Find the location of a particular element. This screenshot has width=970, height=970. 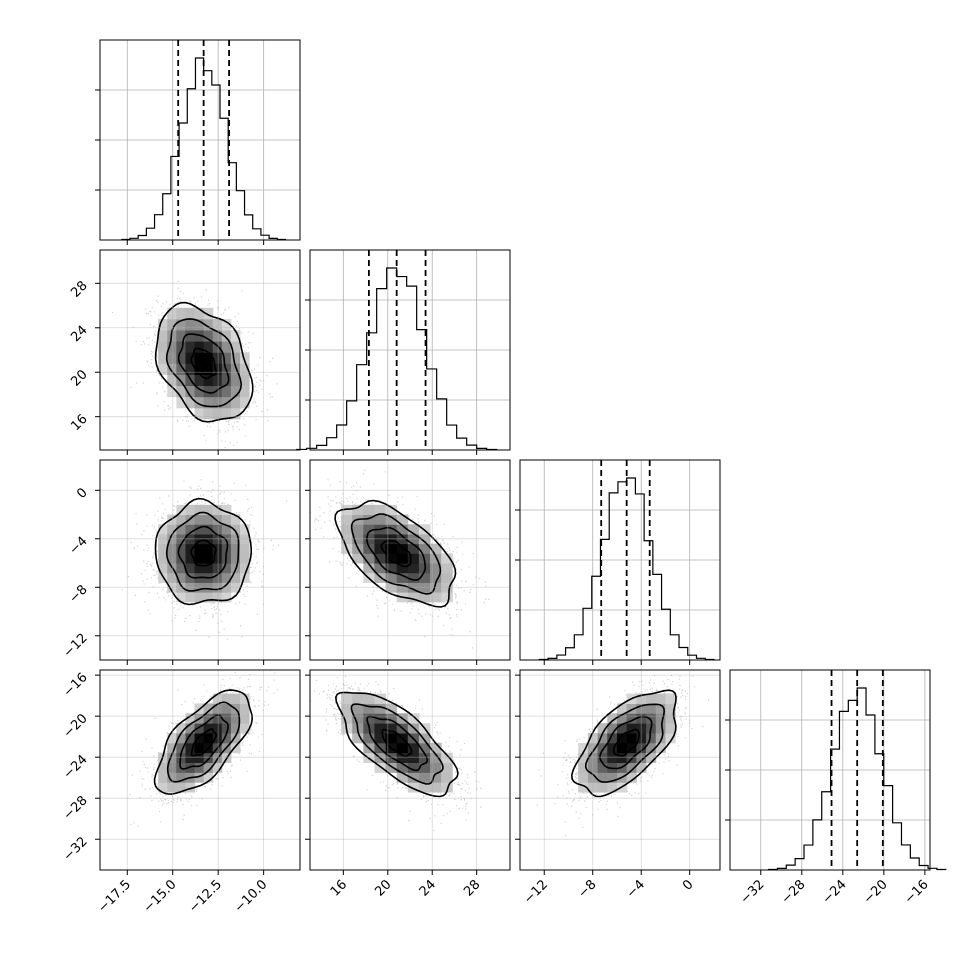

xtick-label-param3-4: −16 is located at coordinates (917, 892).